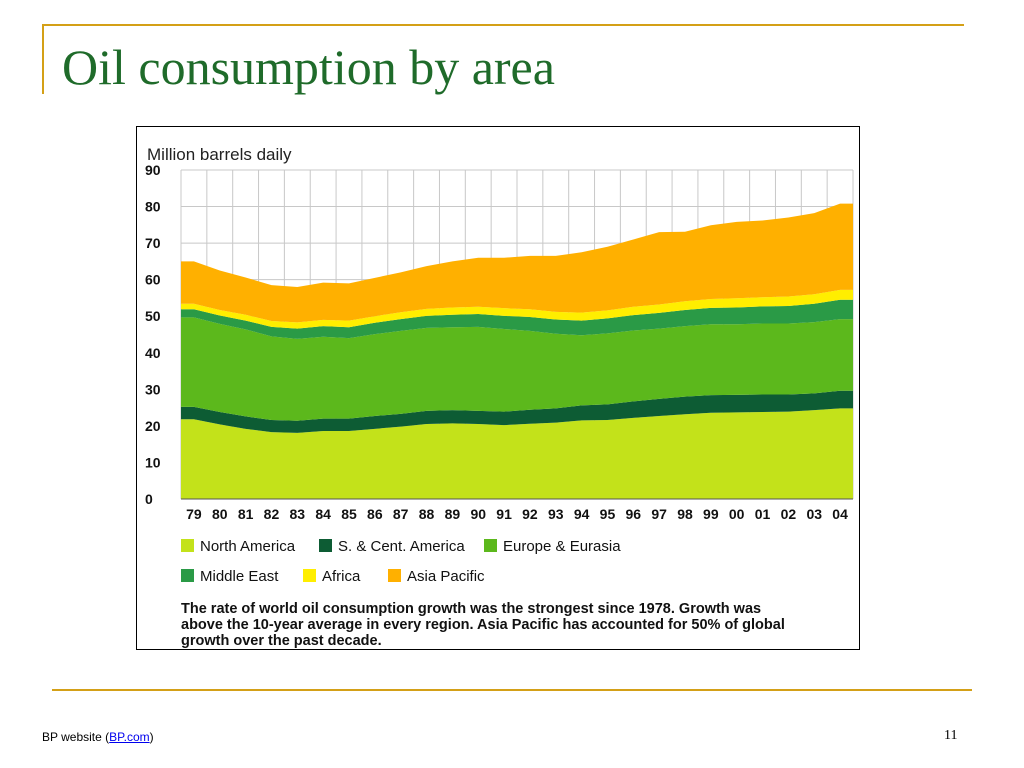  Describe the element at coordinates (76, 737) in the screenshot. I see `footer-prefix: BP website (` at that location.